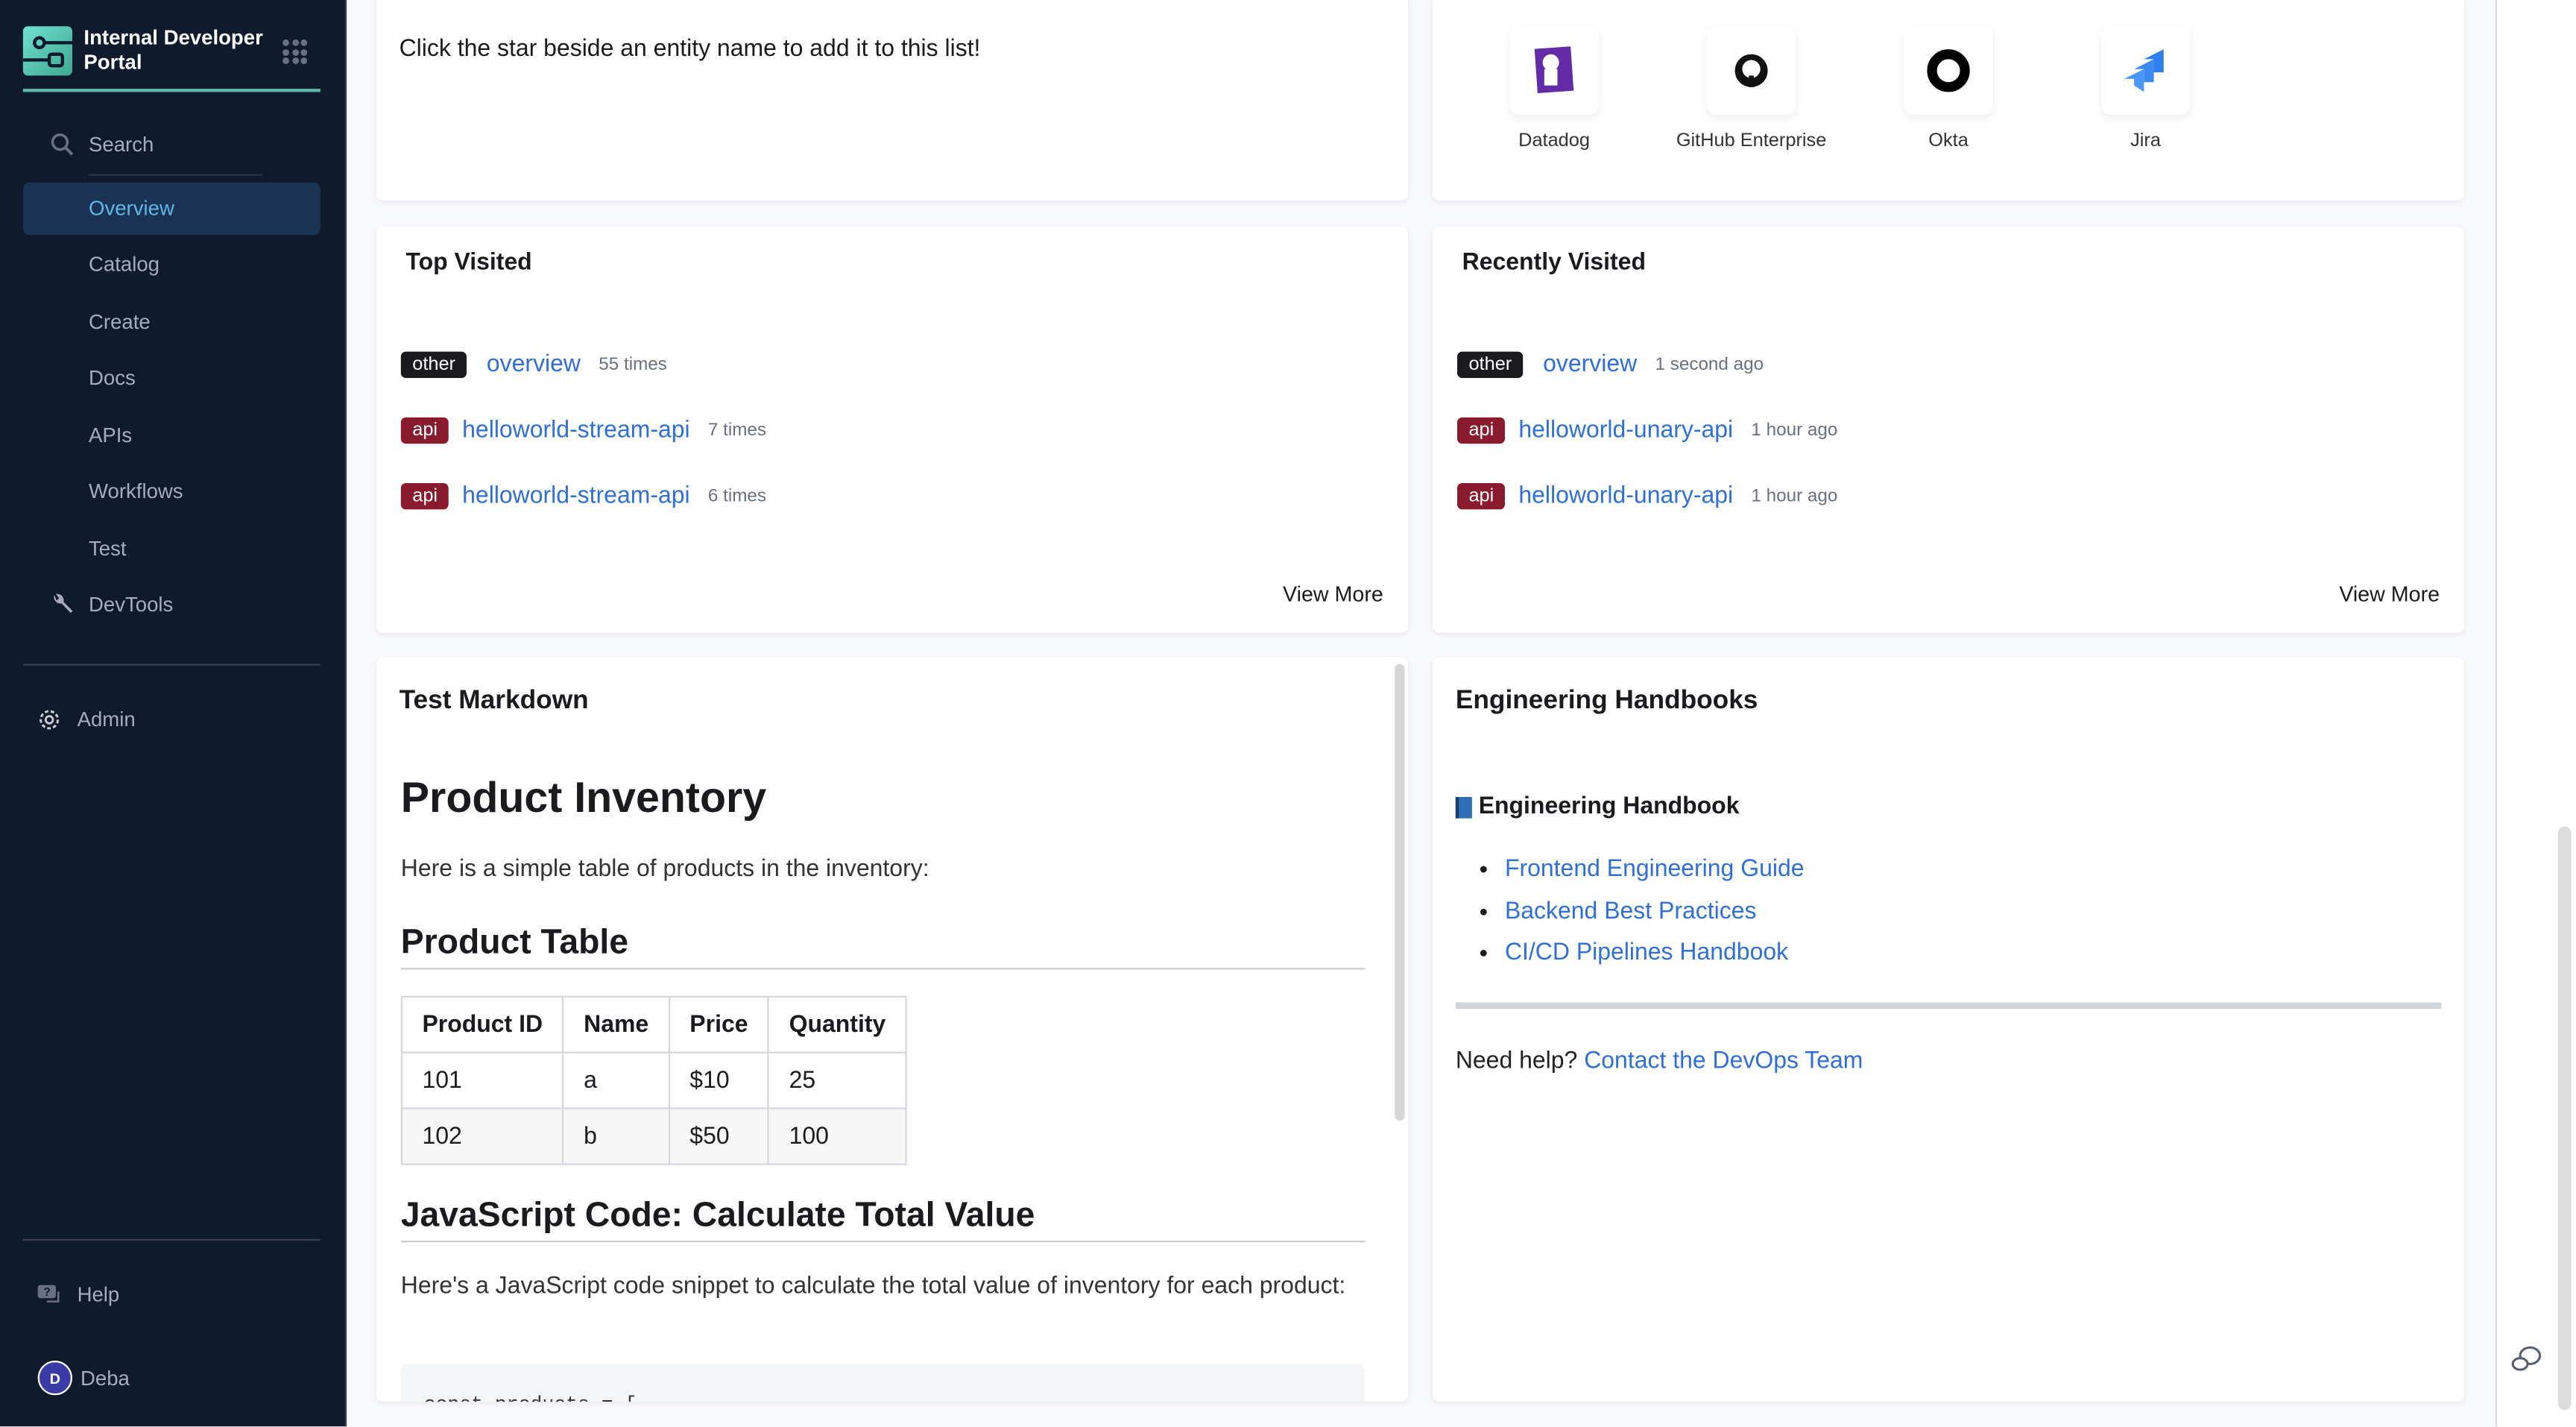 This screenshot has width=2576, height=1427. What do you see at coordinates (1554, 264) in the screenshot?
I see `card-title: Recently Visited` at bounding box center [1554, 264].